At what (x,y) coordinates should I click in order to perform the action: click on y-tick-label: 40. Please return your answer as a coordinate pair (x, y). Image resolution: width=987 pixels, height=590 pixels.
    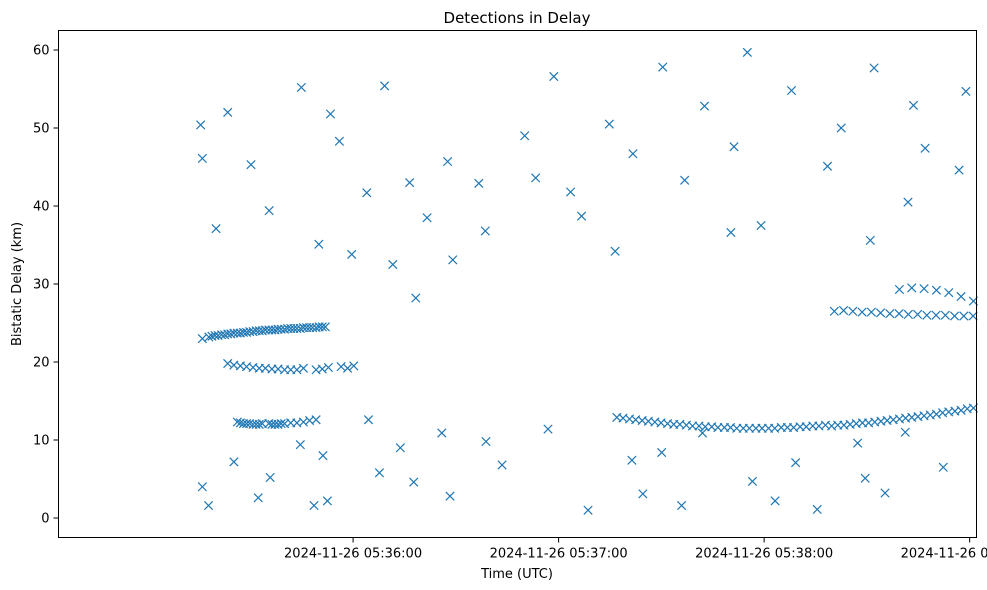
    Looking at the image, I should click on (41, 207).